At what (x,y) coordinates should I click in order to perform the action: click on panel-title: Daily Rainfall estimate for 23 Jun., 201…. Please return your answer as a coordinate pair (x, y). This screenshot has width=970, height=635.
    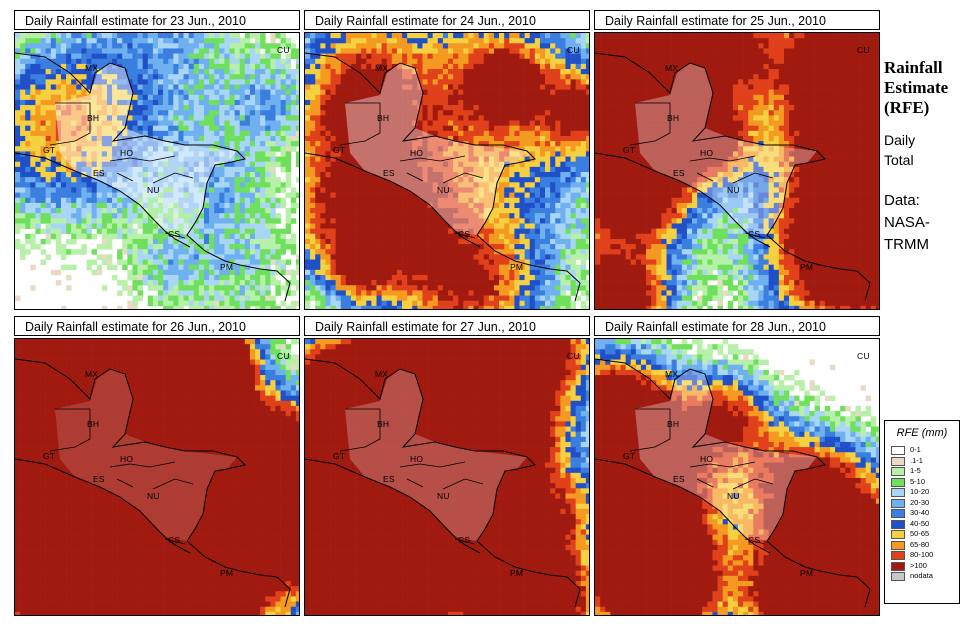
    Looking at the image, I should click on (157, 20).